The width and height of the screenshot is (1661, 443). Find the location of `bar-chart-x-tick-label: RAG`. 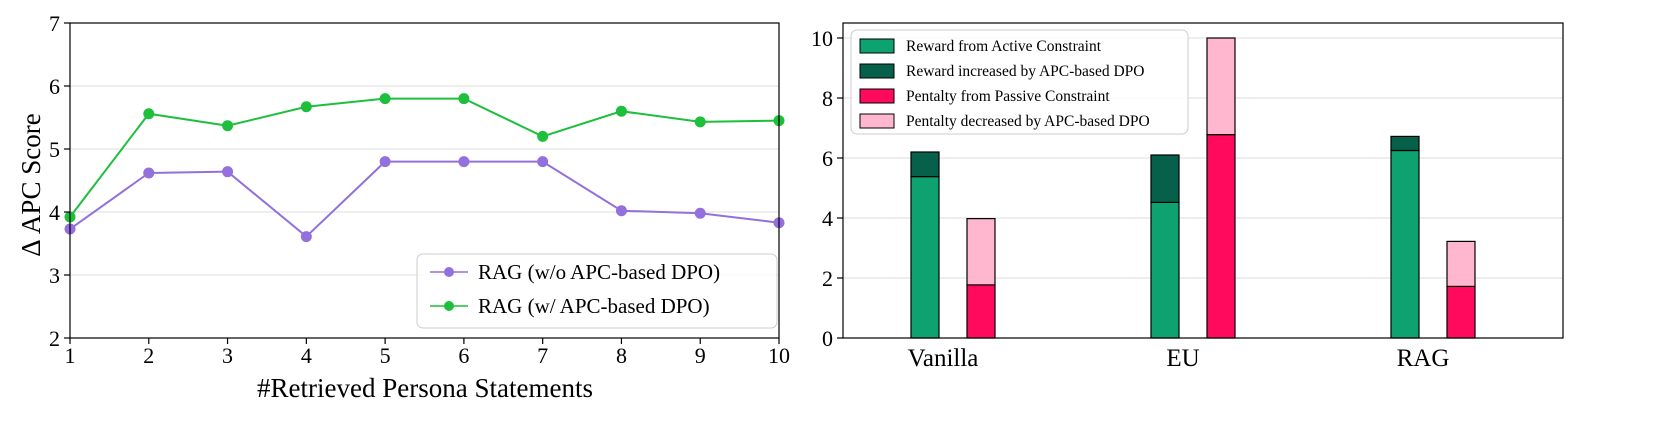

bar-chart-x-tick-label: RAG is located at coordinates (1423, 358).